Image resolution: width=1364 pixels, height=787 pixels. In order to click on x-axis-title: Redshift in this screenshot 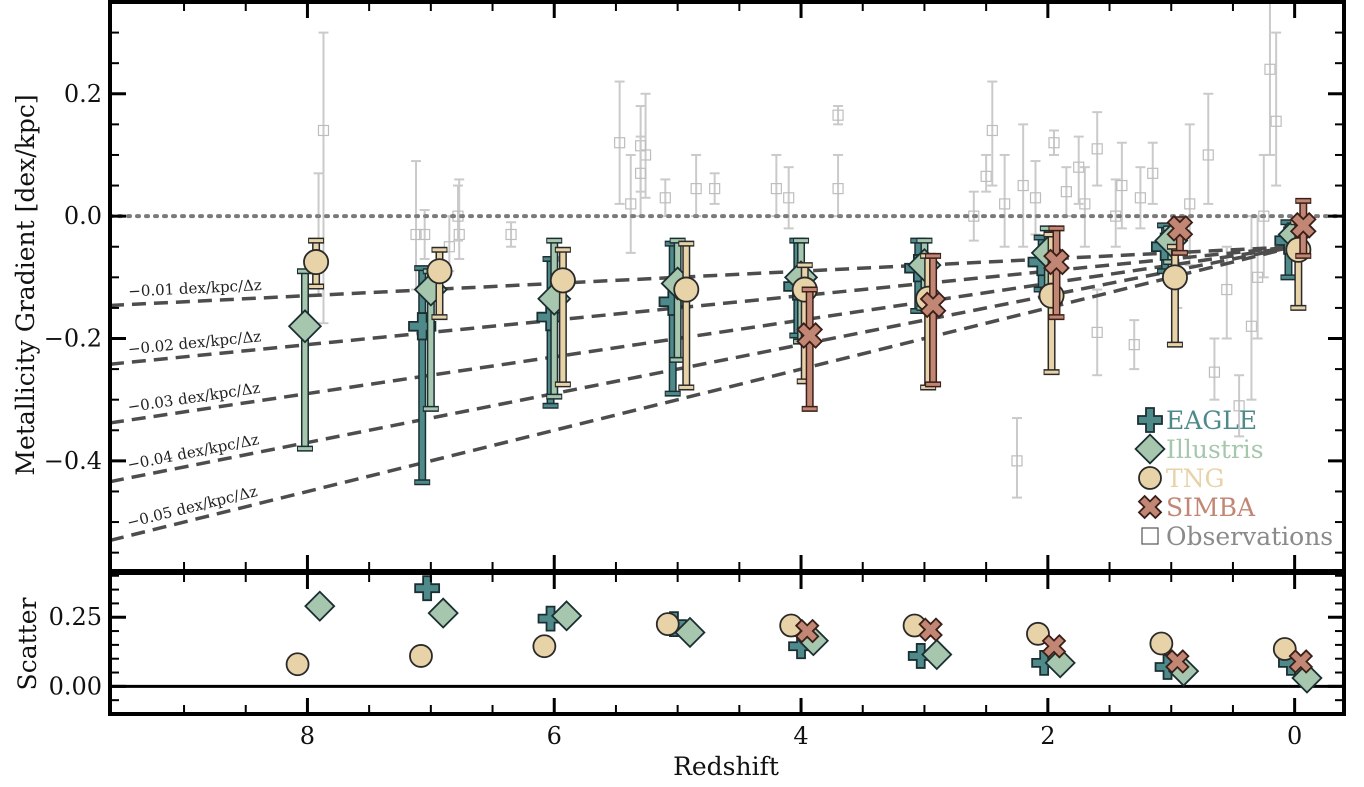, I will do `click(726, 766)`.